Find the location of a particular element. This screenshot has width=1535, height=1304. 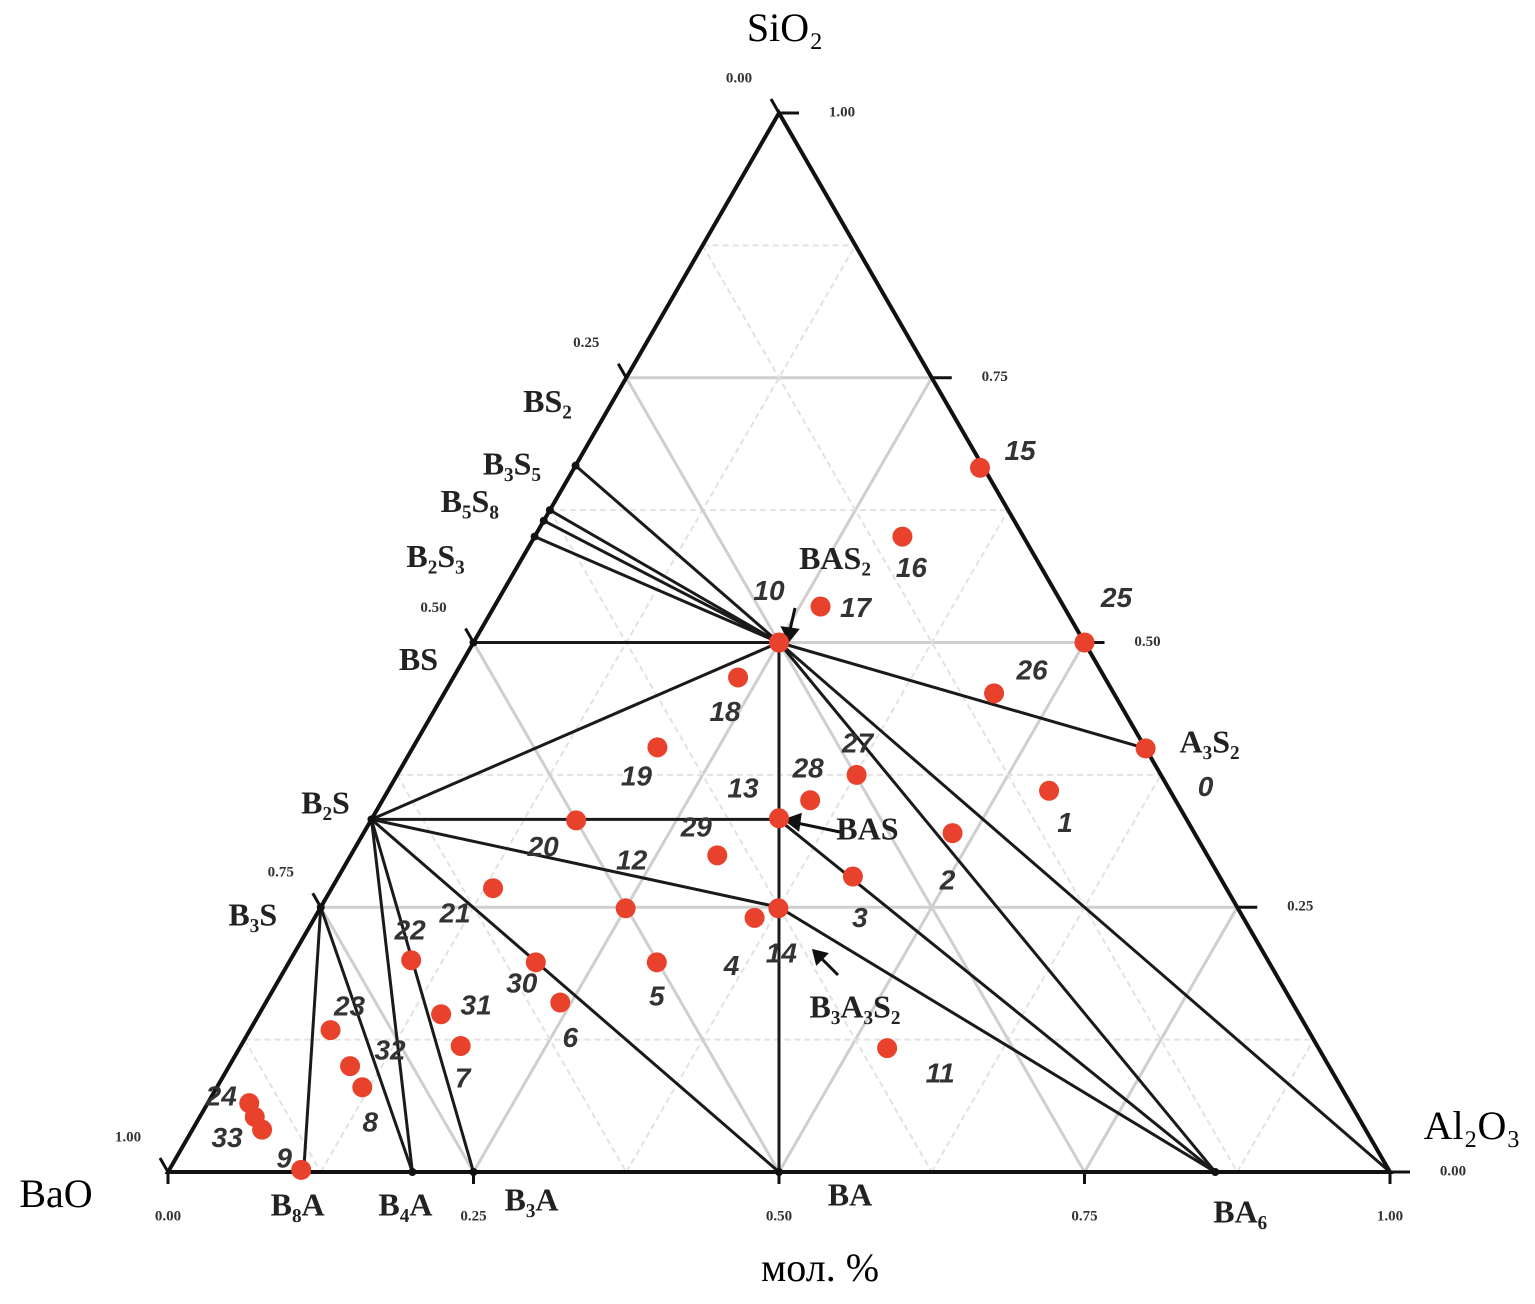

compound-label: A₃S₂ is located at coordinates (1210, 742).